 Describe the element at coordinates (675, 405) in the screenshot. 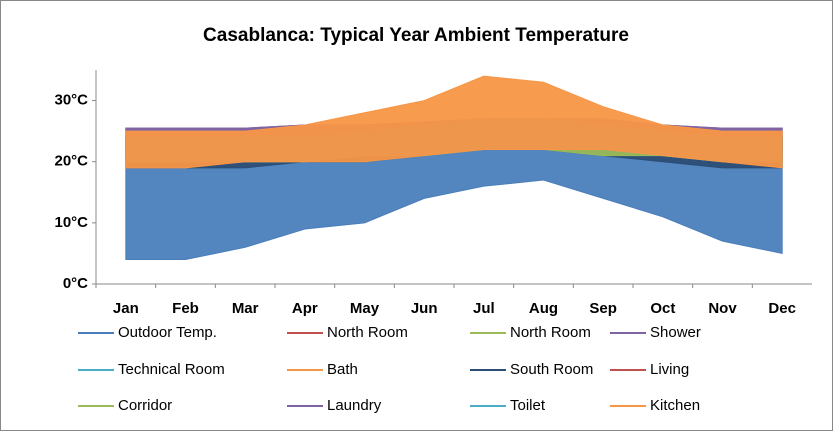

I see `legend-label: Kitchen` at that location.